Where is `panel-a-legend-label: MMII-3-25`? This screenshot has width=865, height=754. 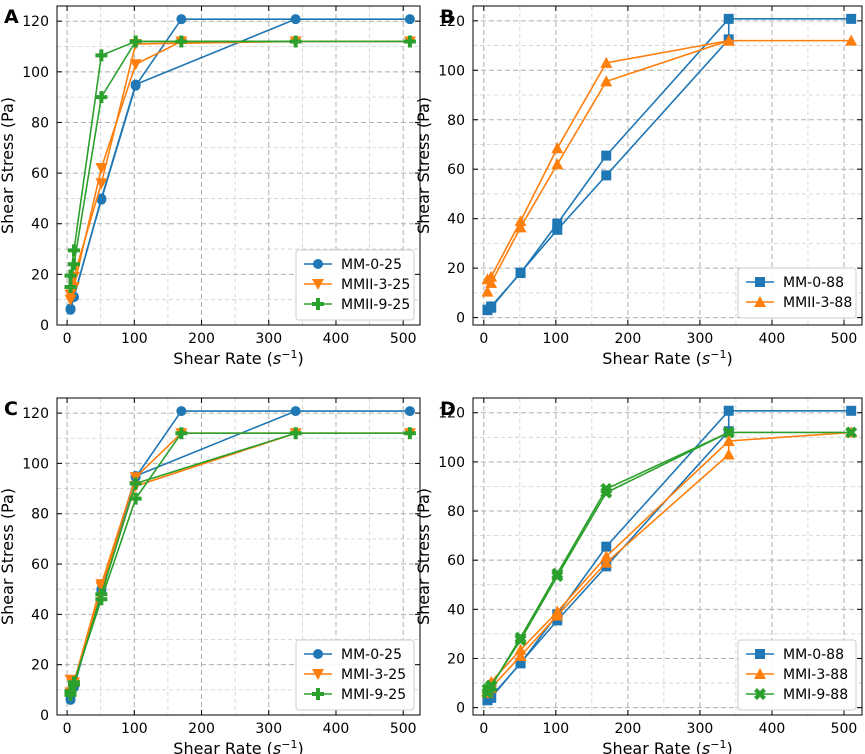
panel-a-legend-label: MMII-3-25 is located at coordinates (375, 285).